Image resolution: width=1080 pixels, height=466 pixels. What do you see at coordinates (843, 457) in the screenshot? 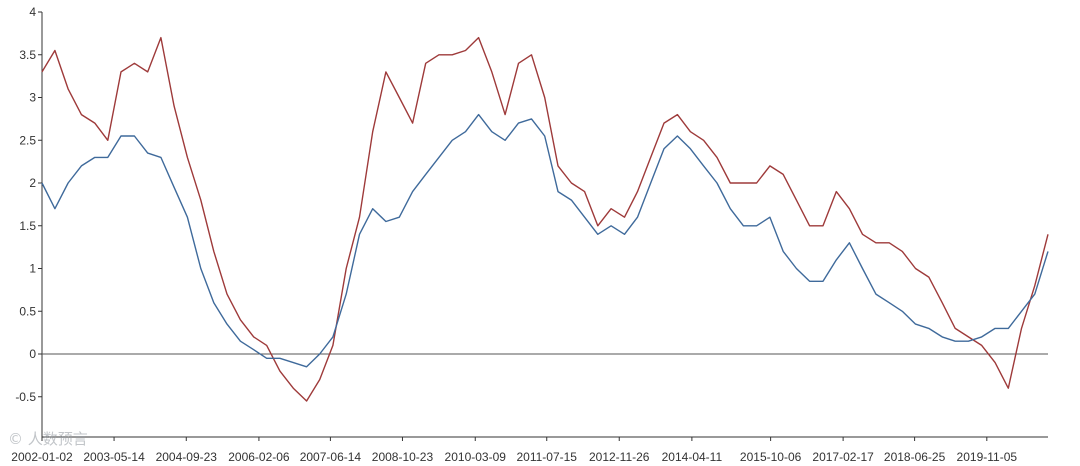
I see `x-tick-label: 2017-02-17` at bounding box center [843, 457].